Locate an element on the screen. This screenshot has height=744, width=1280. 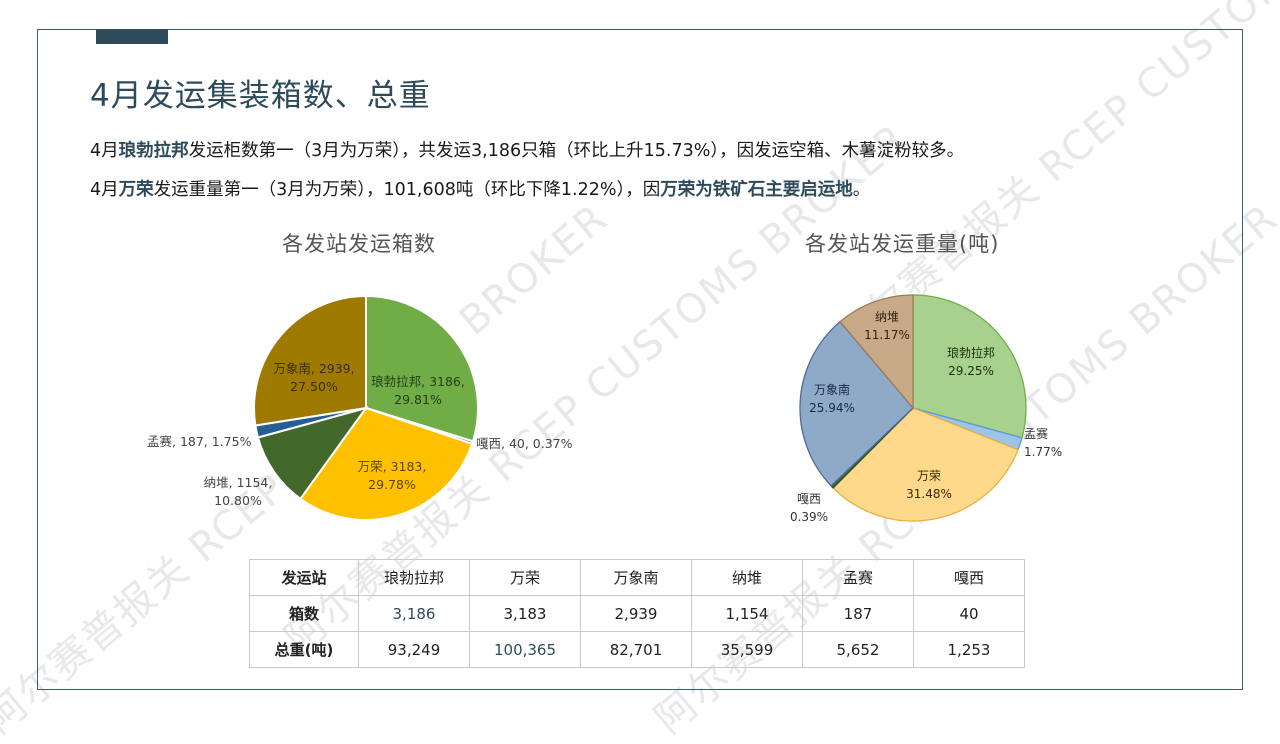
table-cell: 187 is located at coordinates (858, 613).